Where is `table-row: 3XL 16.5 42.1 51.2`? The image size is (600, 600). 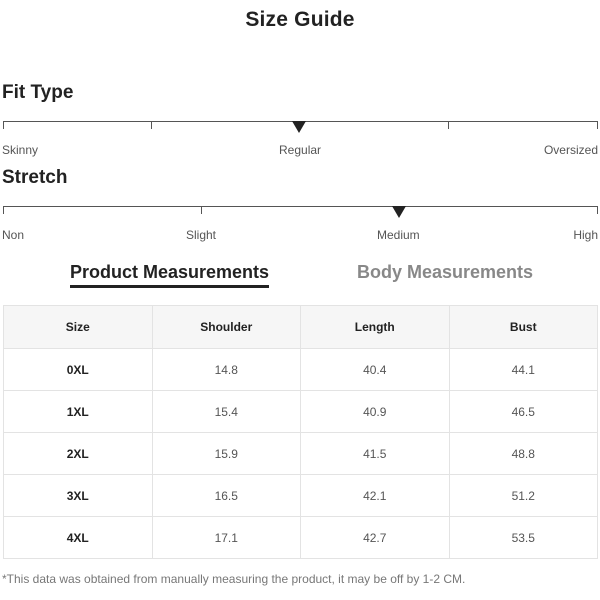
table-row: 3XL 16.5 42.1 51.2 is located at coordinates (300, 495).